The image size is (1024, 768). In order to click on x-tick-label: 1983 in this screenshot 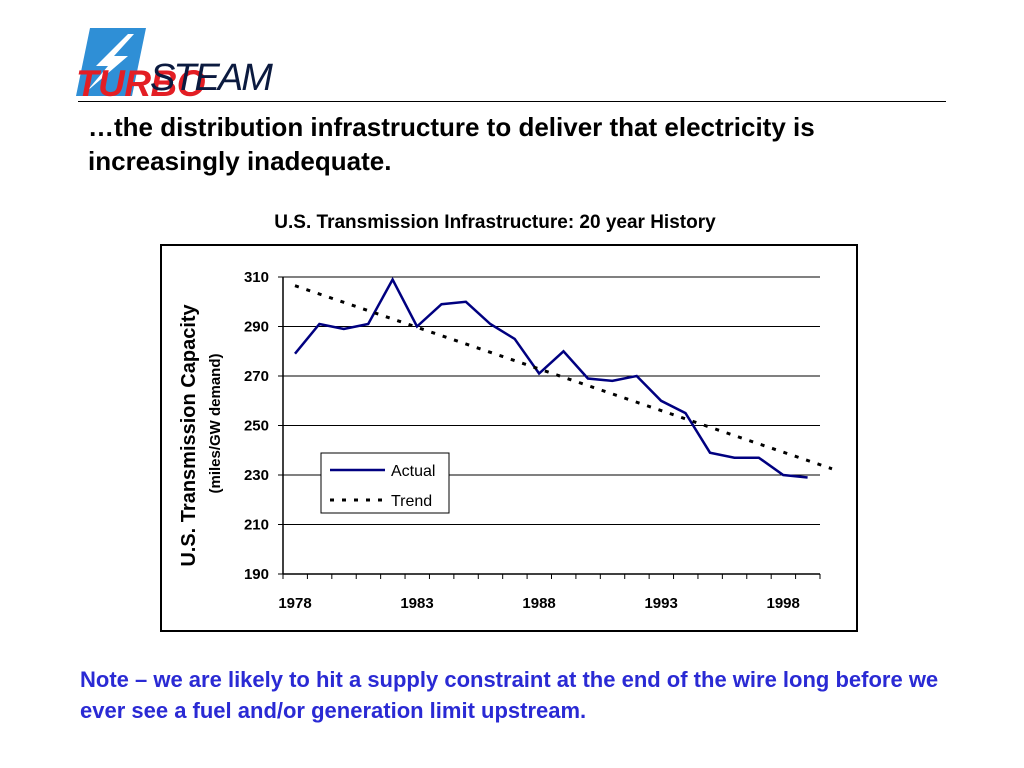, I will do `click(416, 603)`.